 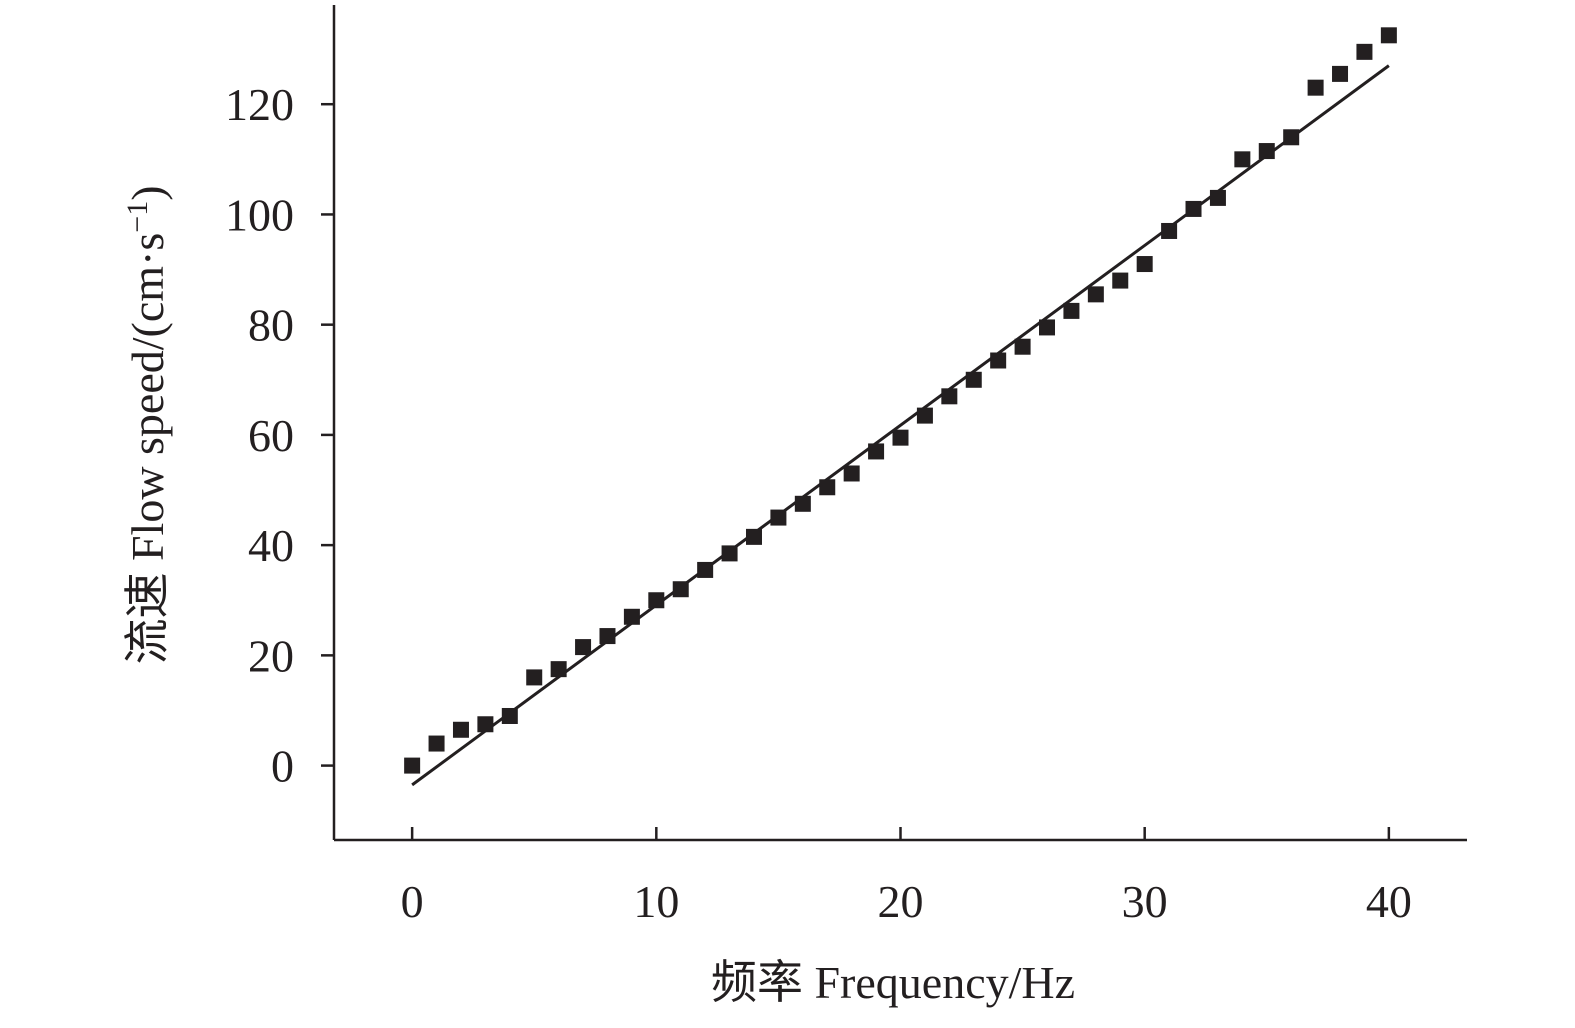 I want to click on x-tick-label: 0, so click(x=412, y=901).